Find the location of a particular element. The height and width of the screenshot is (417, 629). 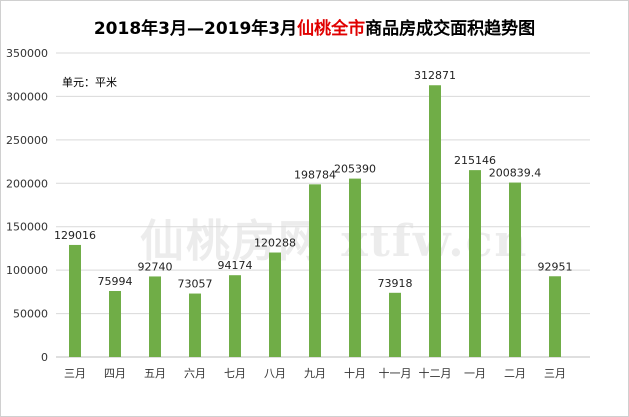

data-label: 205390 is located at coordinates (355, 169).